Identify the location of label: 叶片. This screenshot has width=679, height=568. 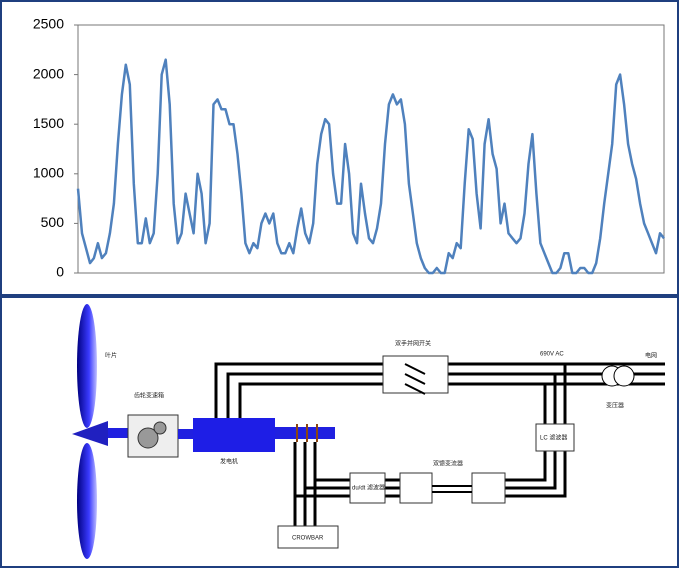
(111, 356).